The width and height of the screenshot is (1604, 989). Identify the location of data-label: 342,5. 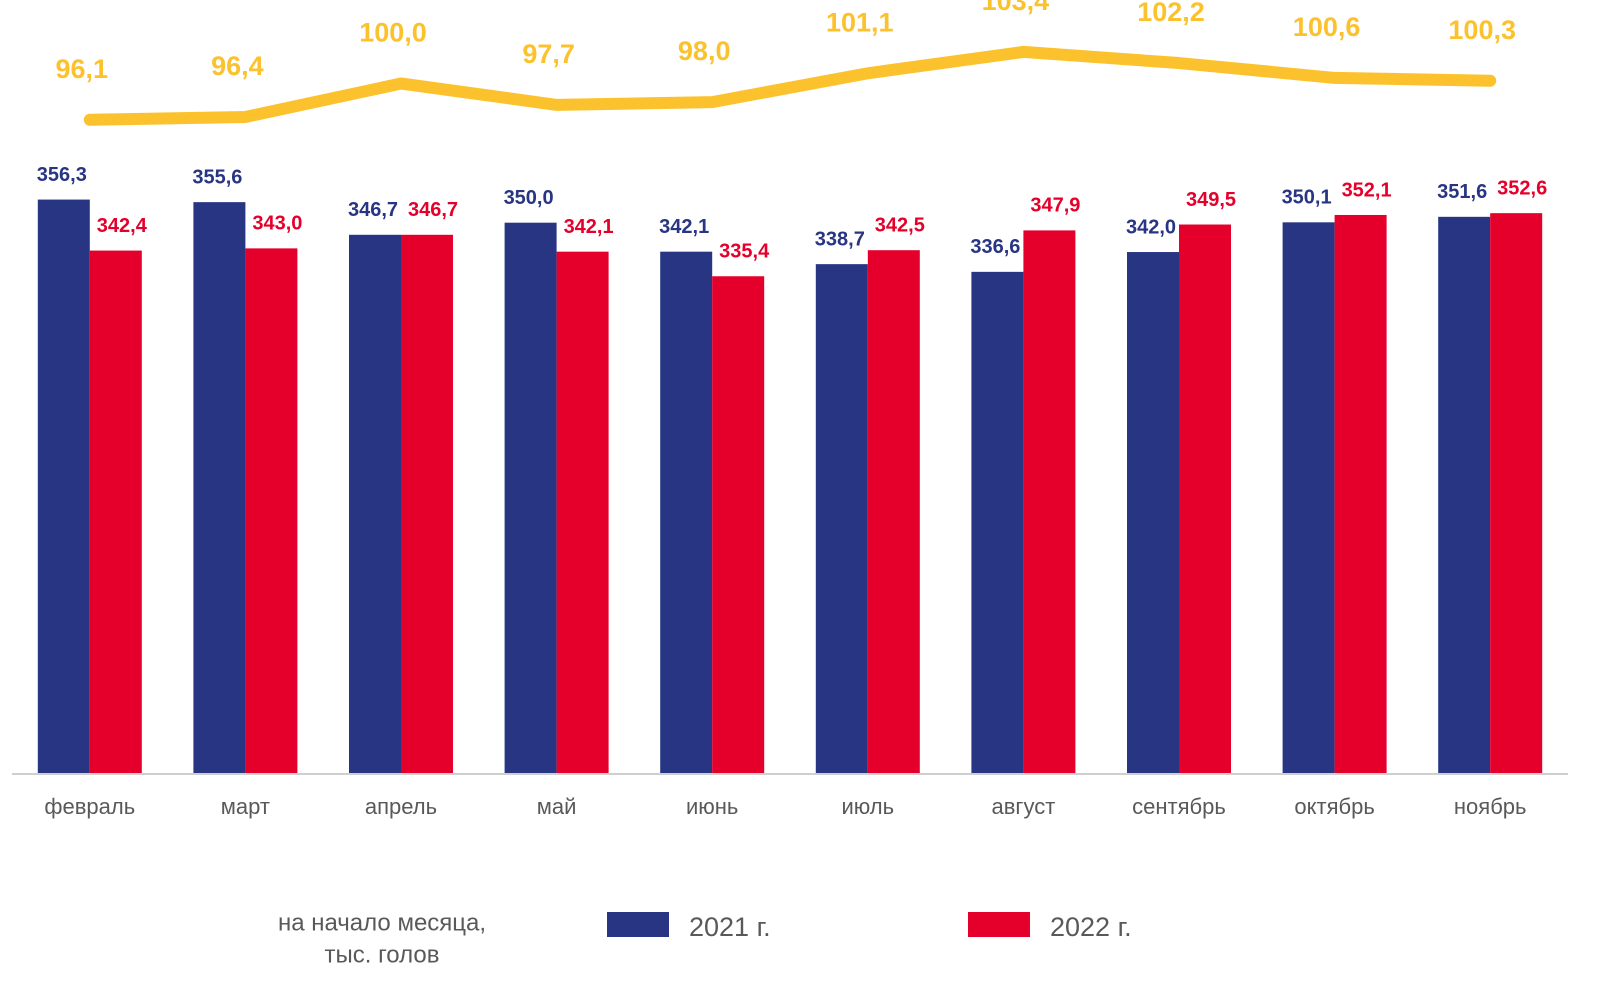
(900, 225).